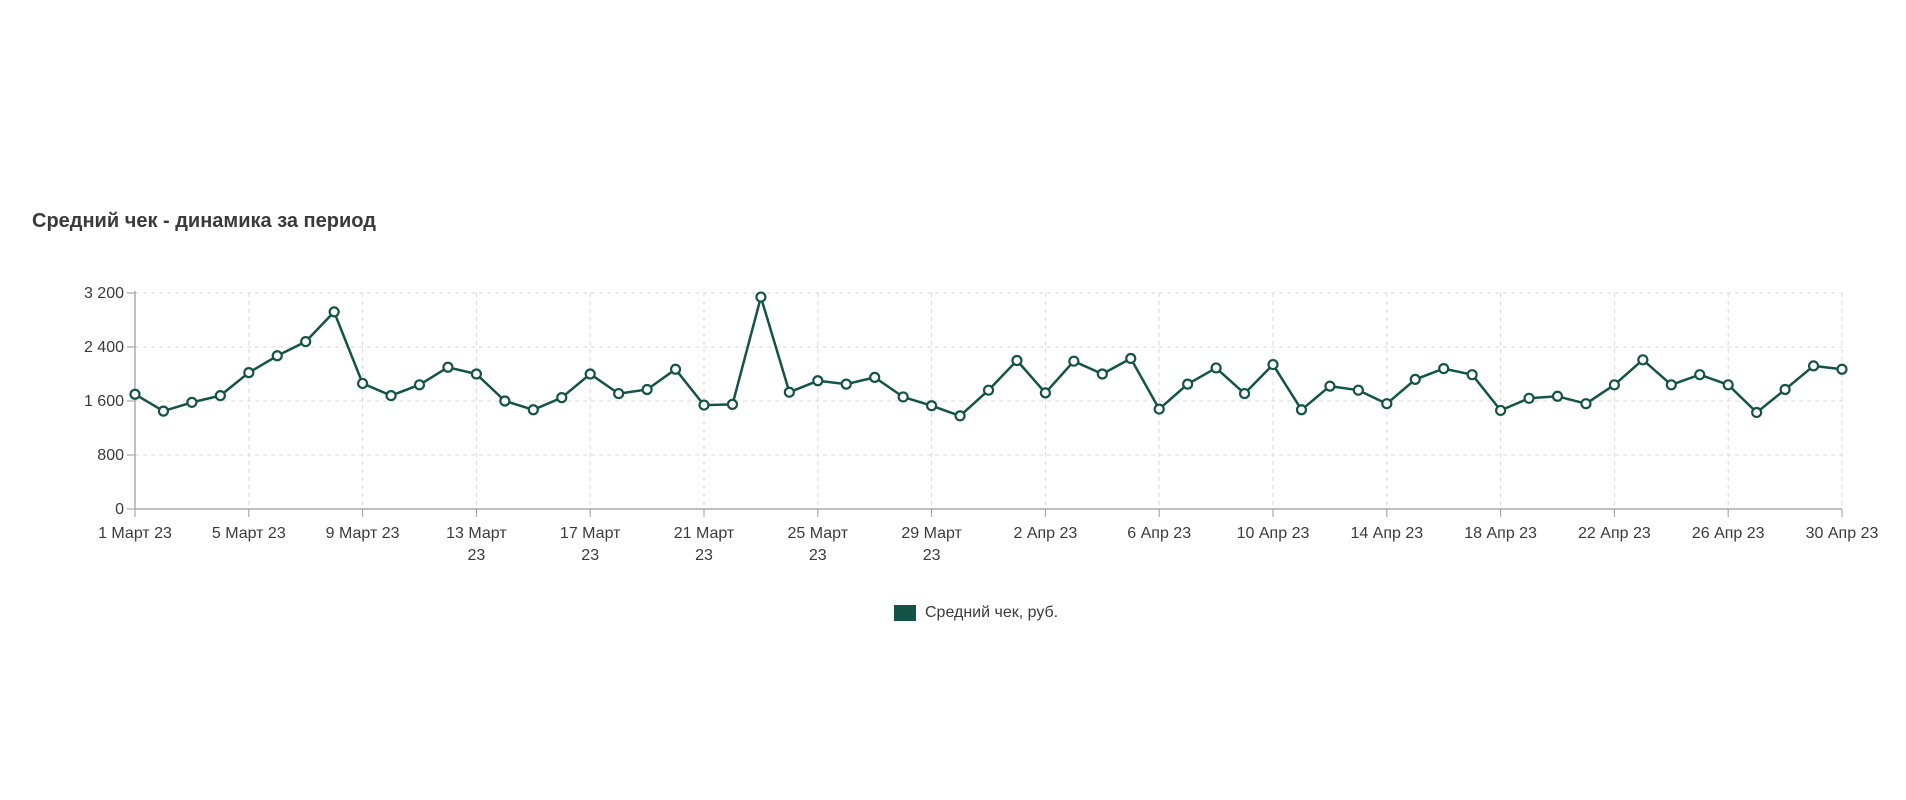 This screenshot has height=800, width=1906. What do you see at coordinates (1159, 533) in the screenshot?
I see `x-tick-label: 6 Апр 23` at bounding box center [1159, 533].